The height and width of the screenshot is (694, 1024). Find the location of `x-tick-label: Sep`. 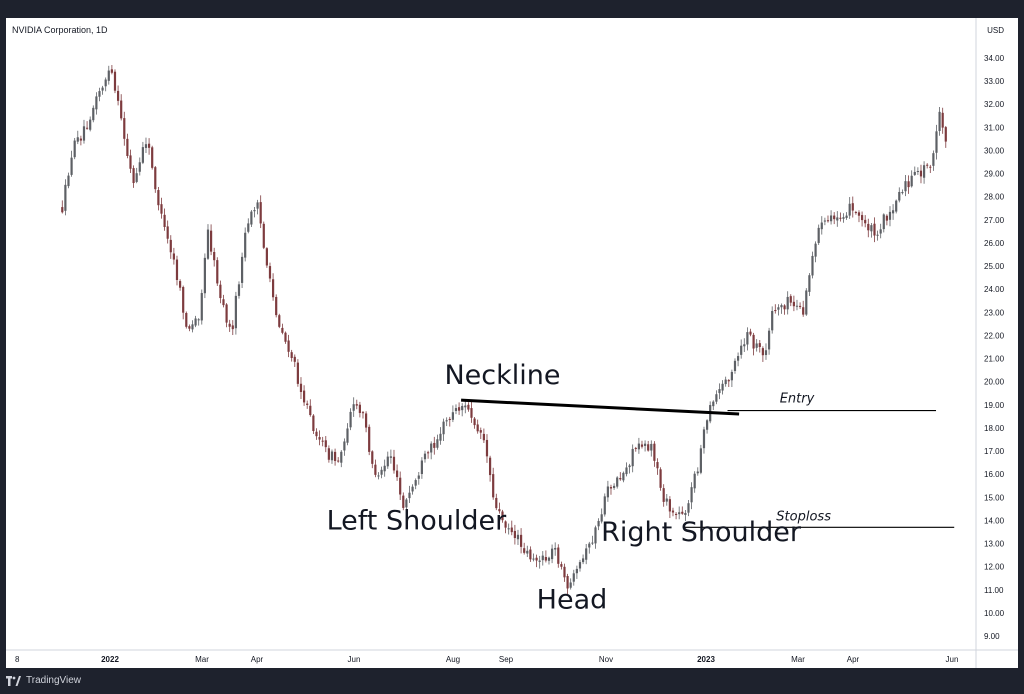

x-tick-label: Sep is located at coordinates (506, 659).